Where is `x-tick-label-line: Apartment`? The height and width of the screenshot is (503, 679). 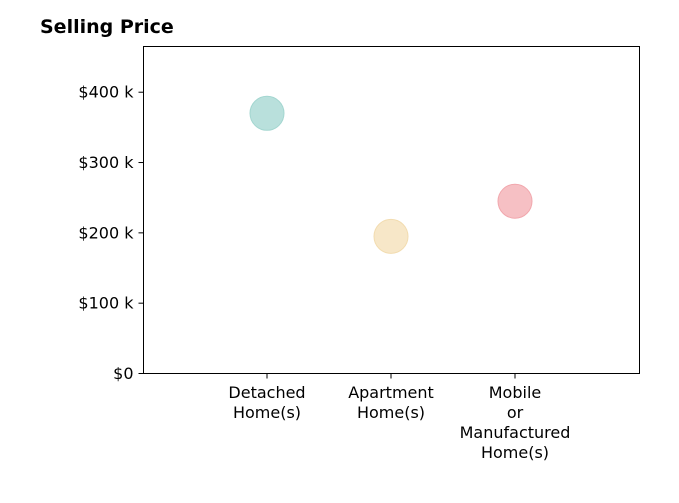 x-tick-label-line: Apartment is located at coordinates (391, 392).